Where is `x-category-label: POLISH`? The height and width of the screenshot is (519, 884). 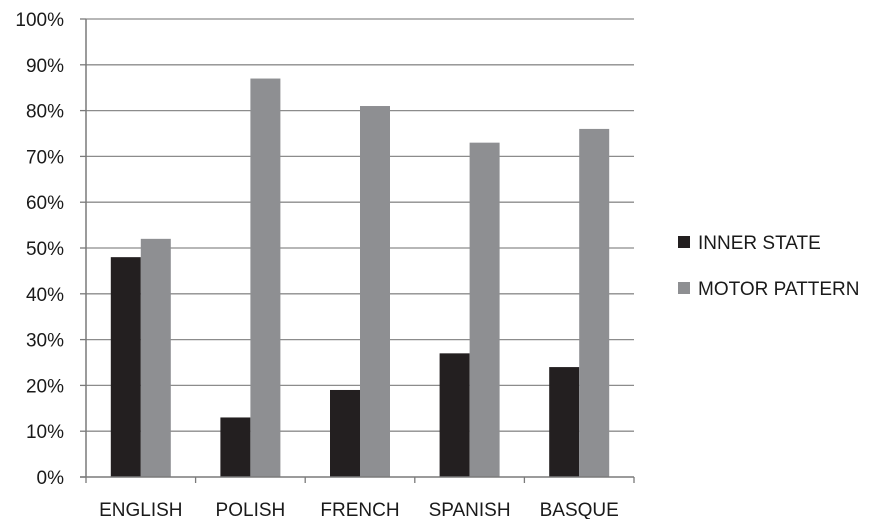
x-category-label: POLISH is located at coordinates (251, 509).